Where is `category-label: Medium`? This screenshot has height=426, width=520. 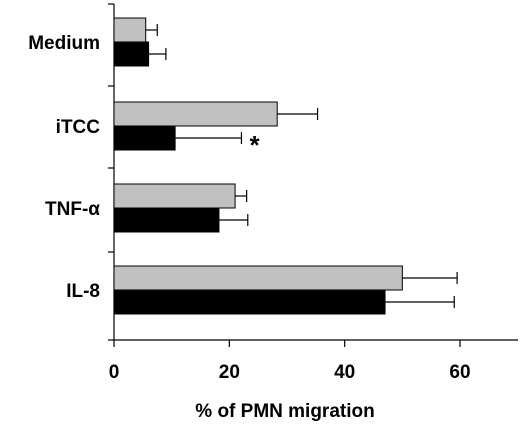 category-label: Medium is located at coordinates (64, 43).